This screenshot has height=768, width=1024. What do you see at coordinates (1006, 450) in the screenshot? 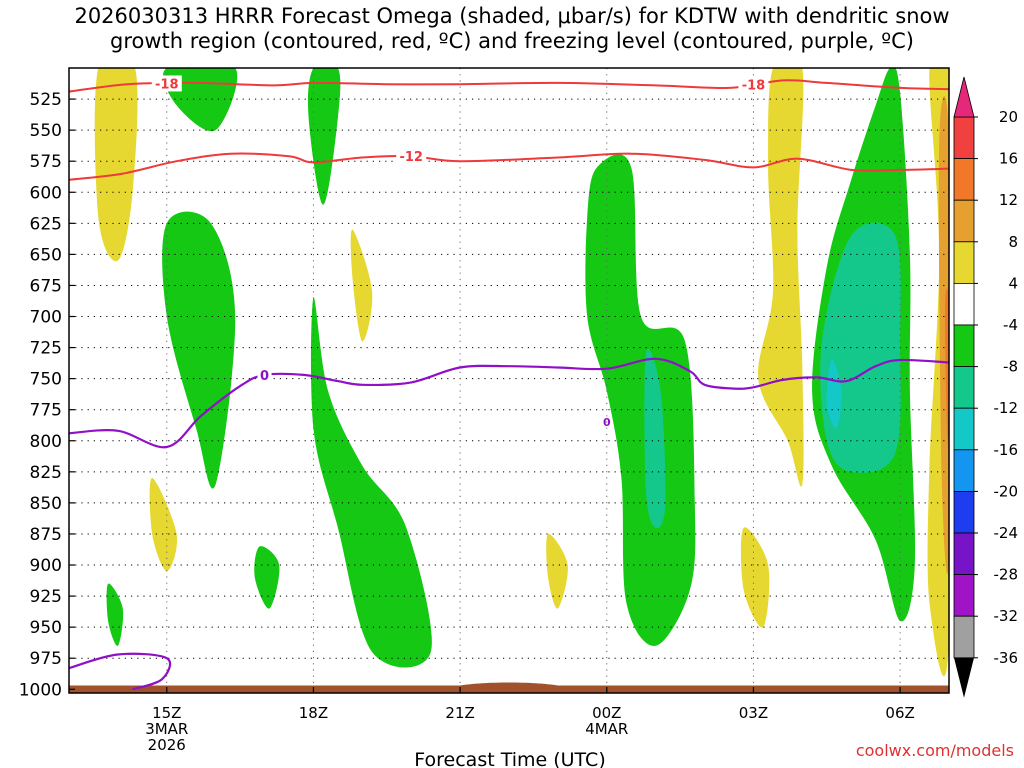
I see `colorbar-tick-label: -16` at bounding box center [1006, 450].